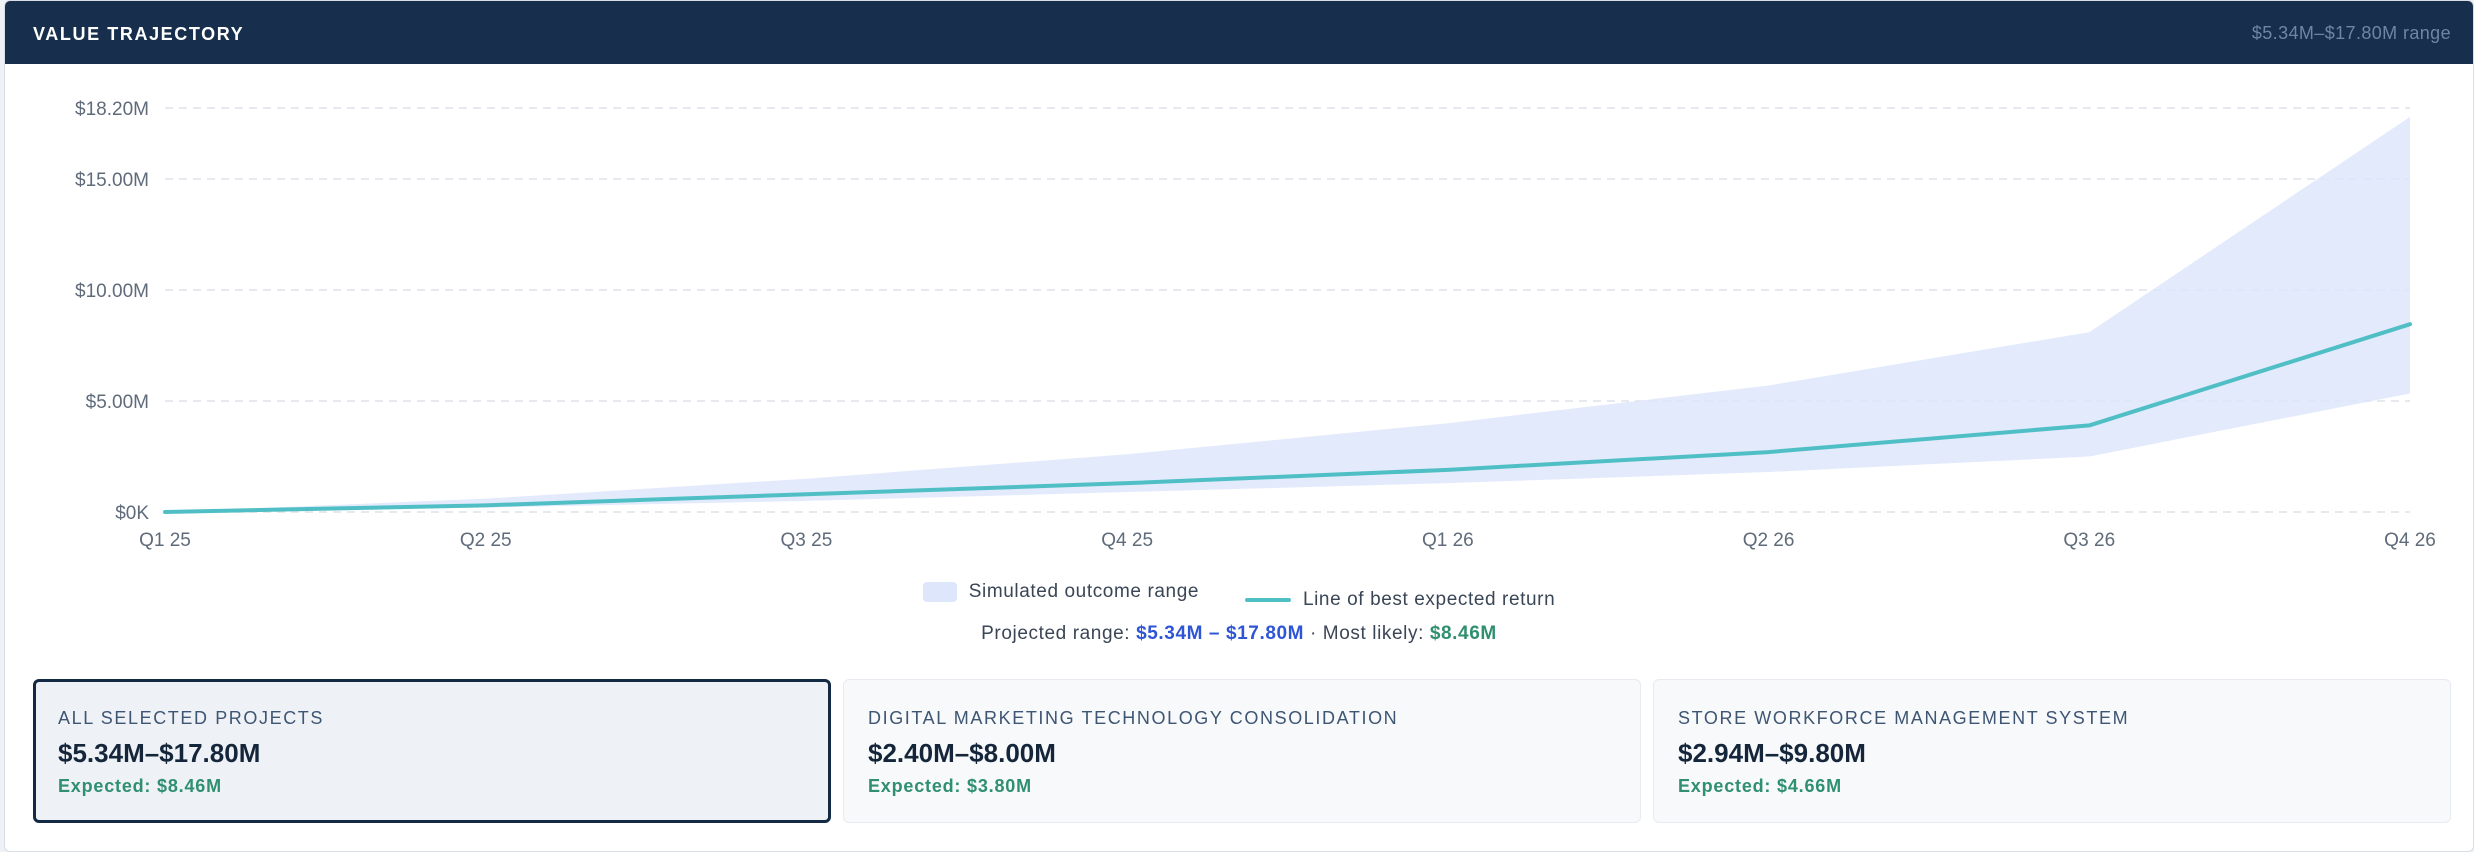 The image size is (2474, 852). What do you see at coordinates (1463, 633) in the screenshot?
I see `summary-likely: $8.46M` at bounding box center [1463, 633].